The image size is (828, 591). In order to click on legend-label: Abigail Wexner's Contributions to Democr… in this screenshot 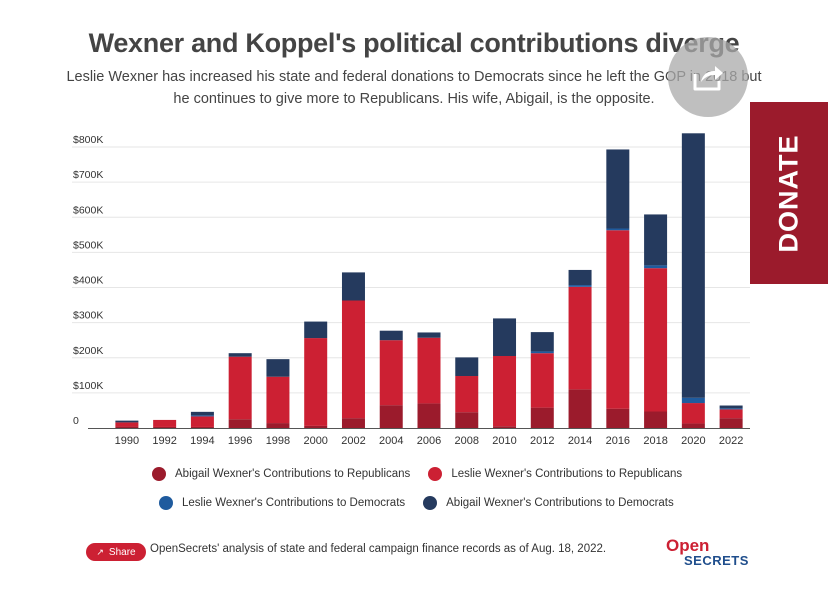, I will do `click(560, 503)`.